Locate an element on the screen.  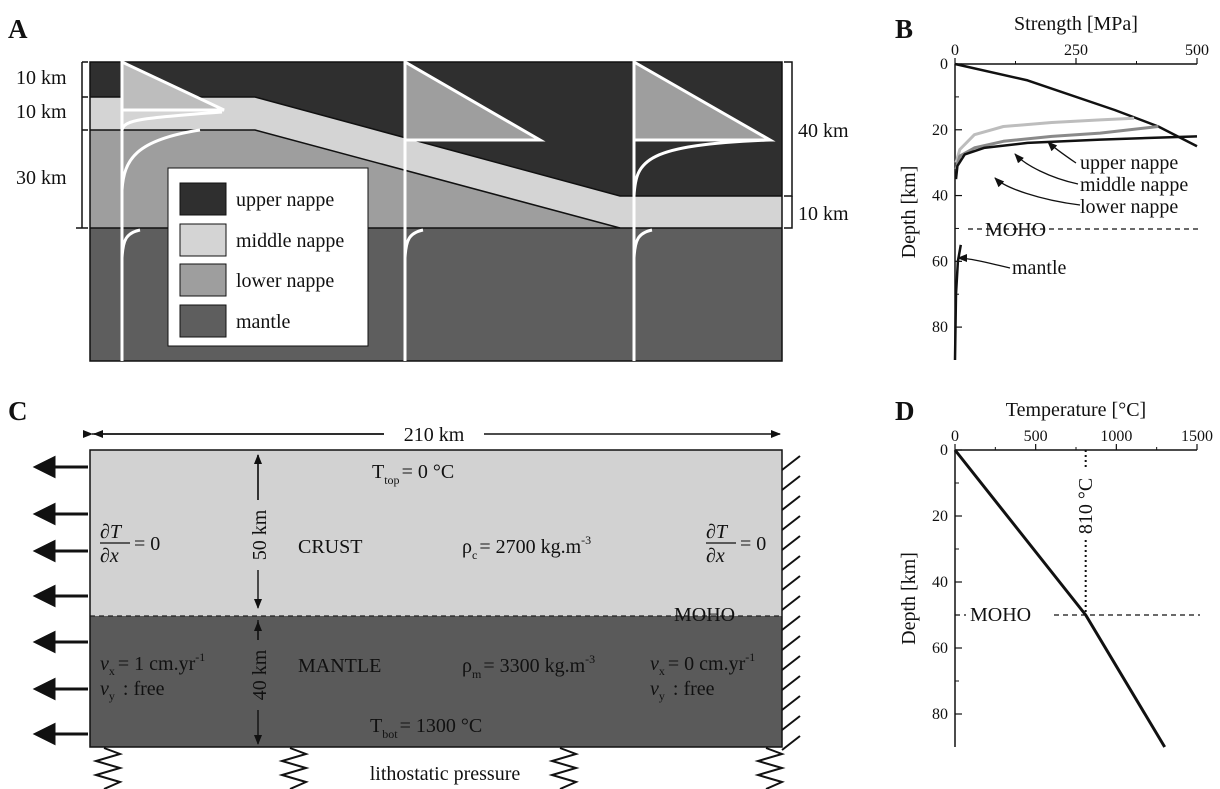
bottom-temperature-label: Tbot = 1300 °C is located at coordinates (426, 728).